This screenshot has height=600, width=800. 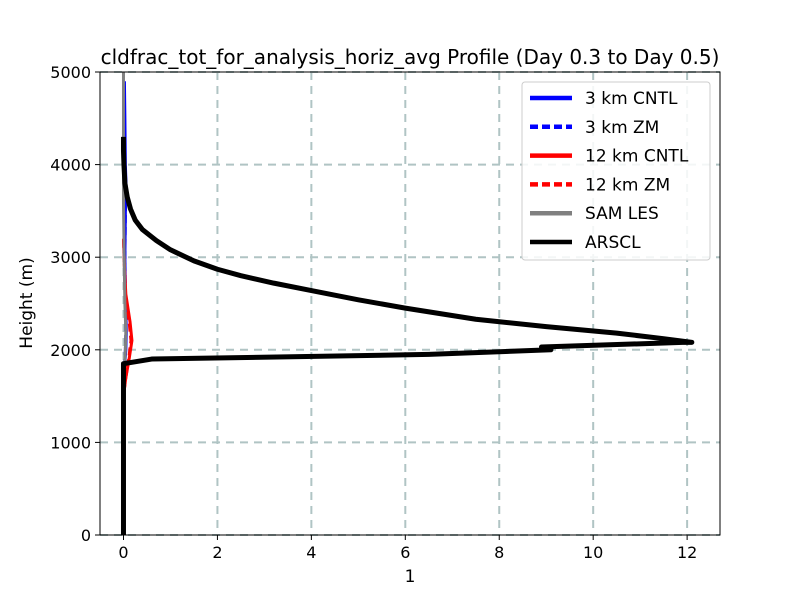 I want to click on x-tick-label: 10, so click(x=593, y=552).